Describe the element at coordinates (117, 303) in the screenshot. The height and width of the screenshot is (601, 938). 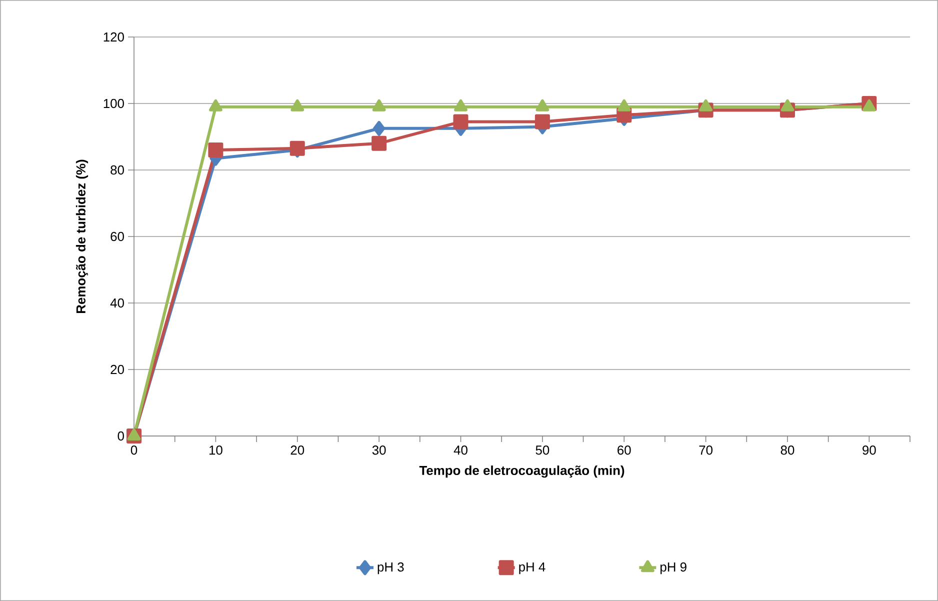
I see `y-tick-label: 40` at that location.